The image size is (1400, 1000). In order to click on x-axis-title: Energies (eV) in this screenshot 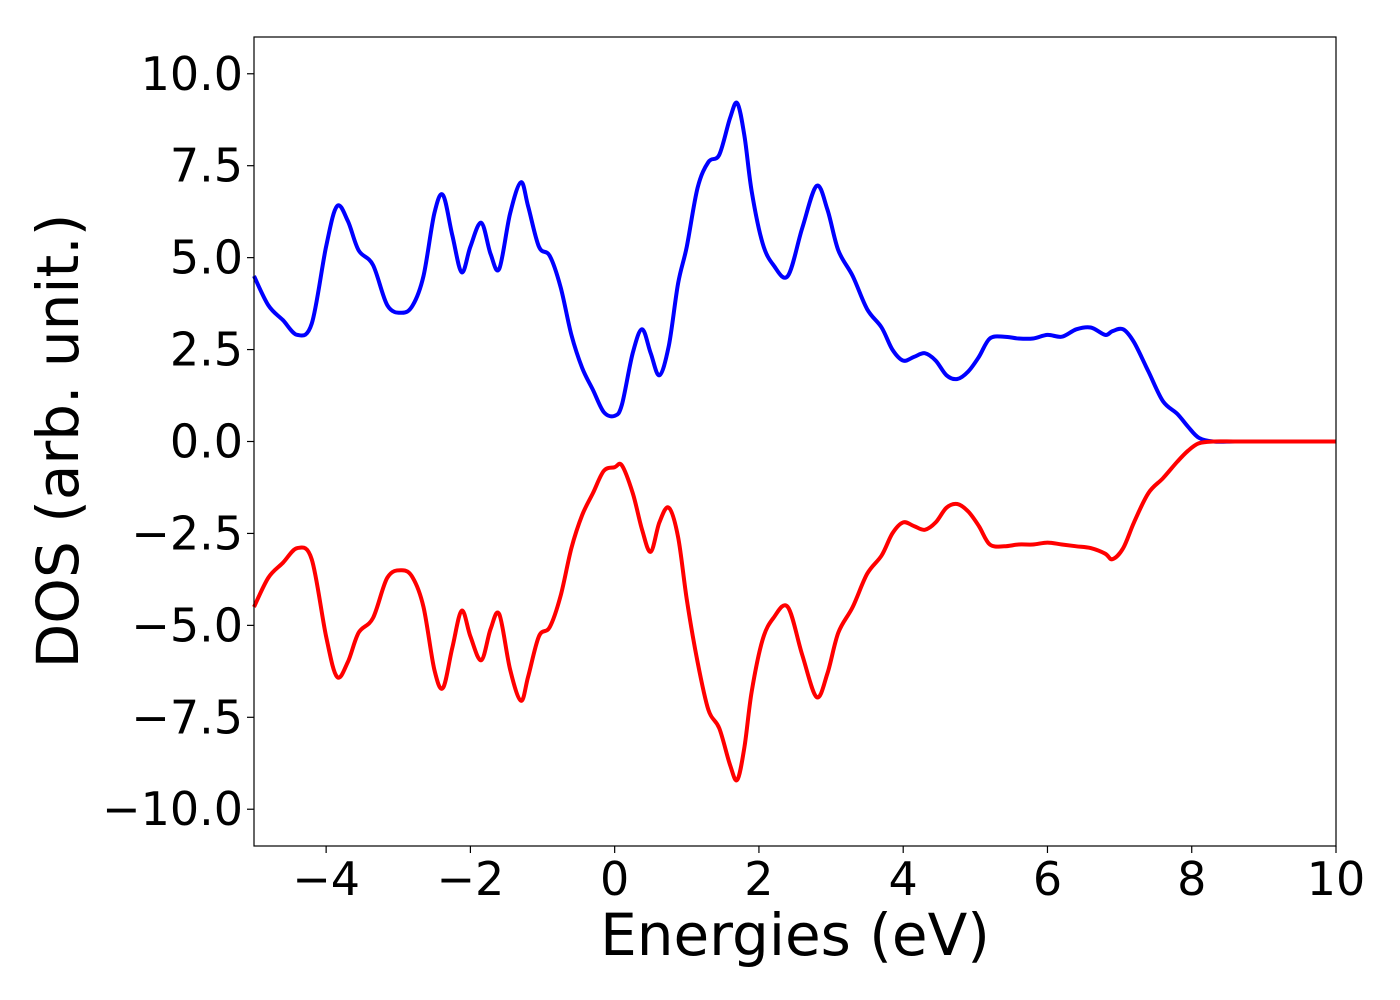, I will do `click(795, 935)`.